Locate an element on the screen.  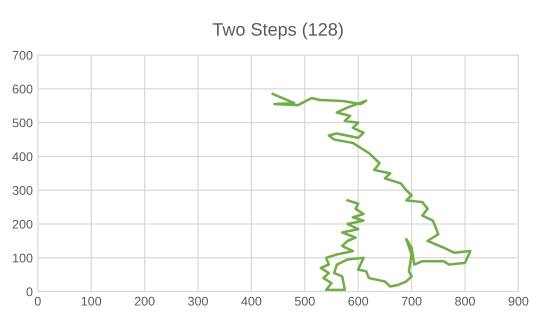
x-tick-label: 800 is located at coordinates (465, 301).